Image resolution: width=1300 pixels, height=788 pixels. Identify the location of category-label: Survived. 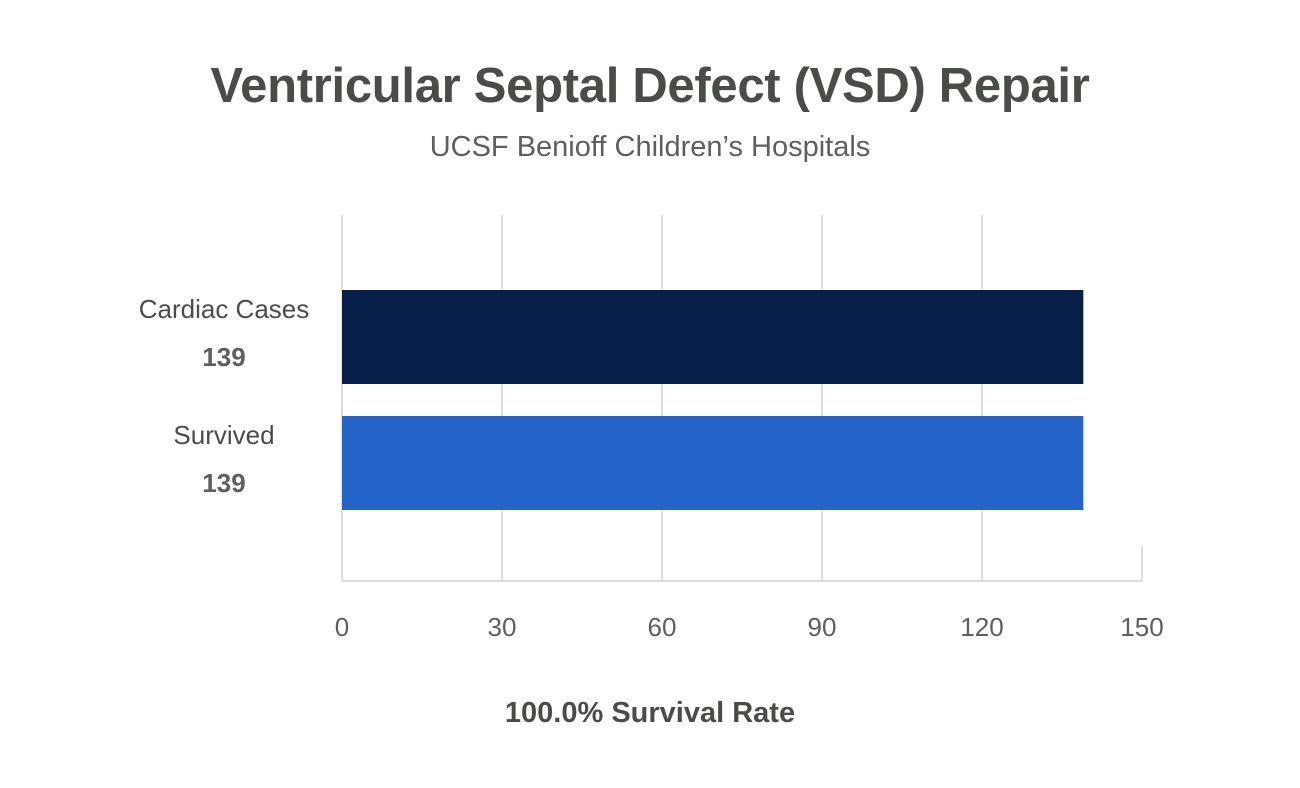
(223, 435).